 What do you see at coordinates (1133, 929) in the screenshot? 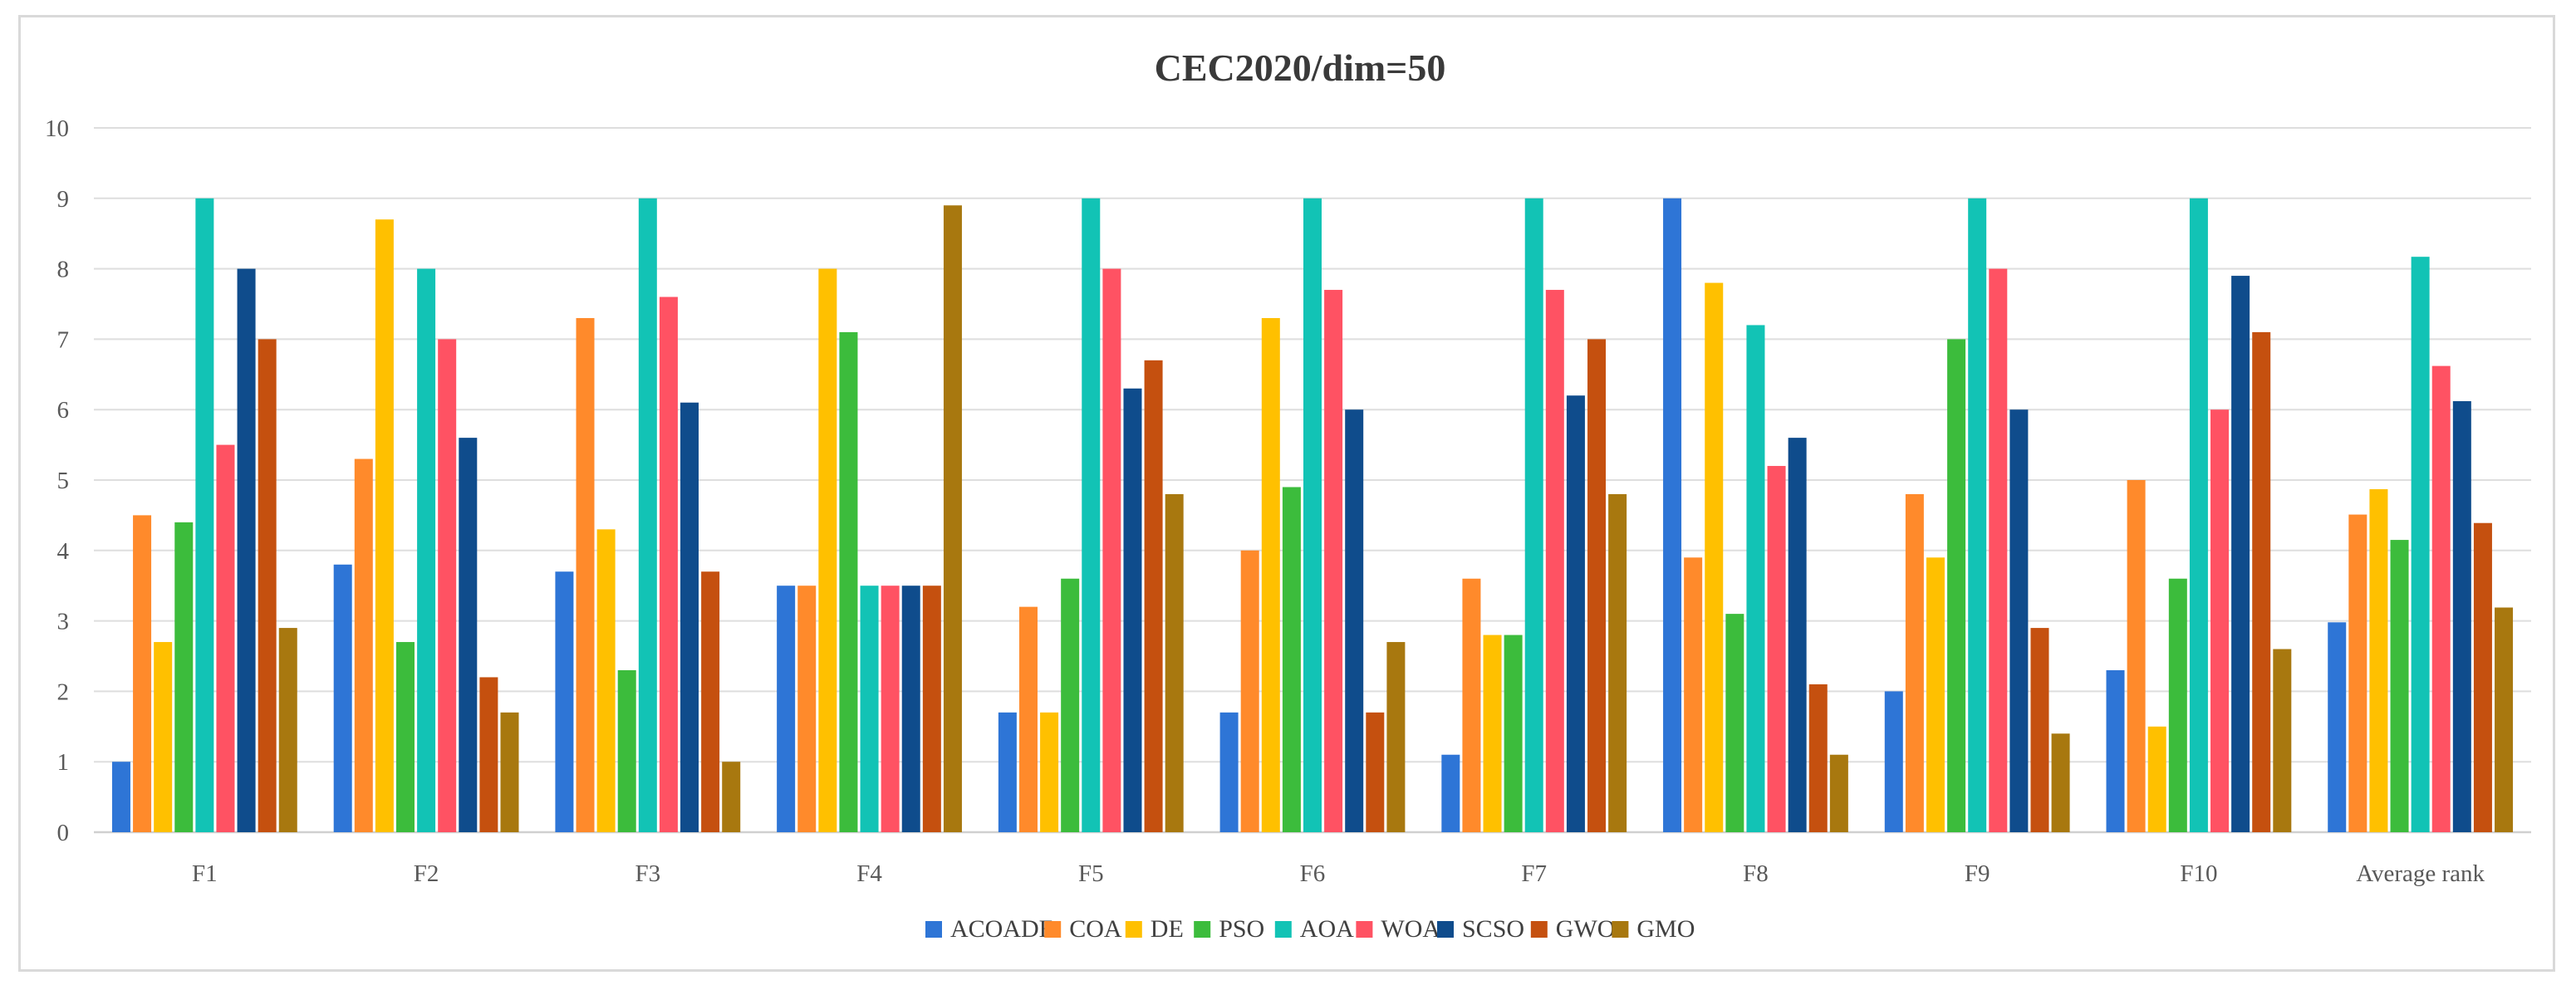
I see `legend-swatch-de` at bounding box center [1133, 929].